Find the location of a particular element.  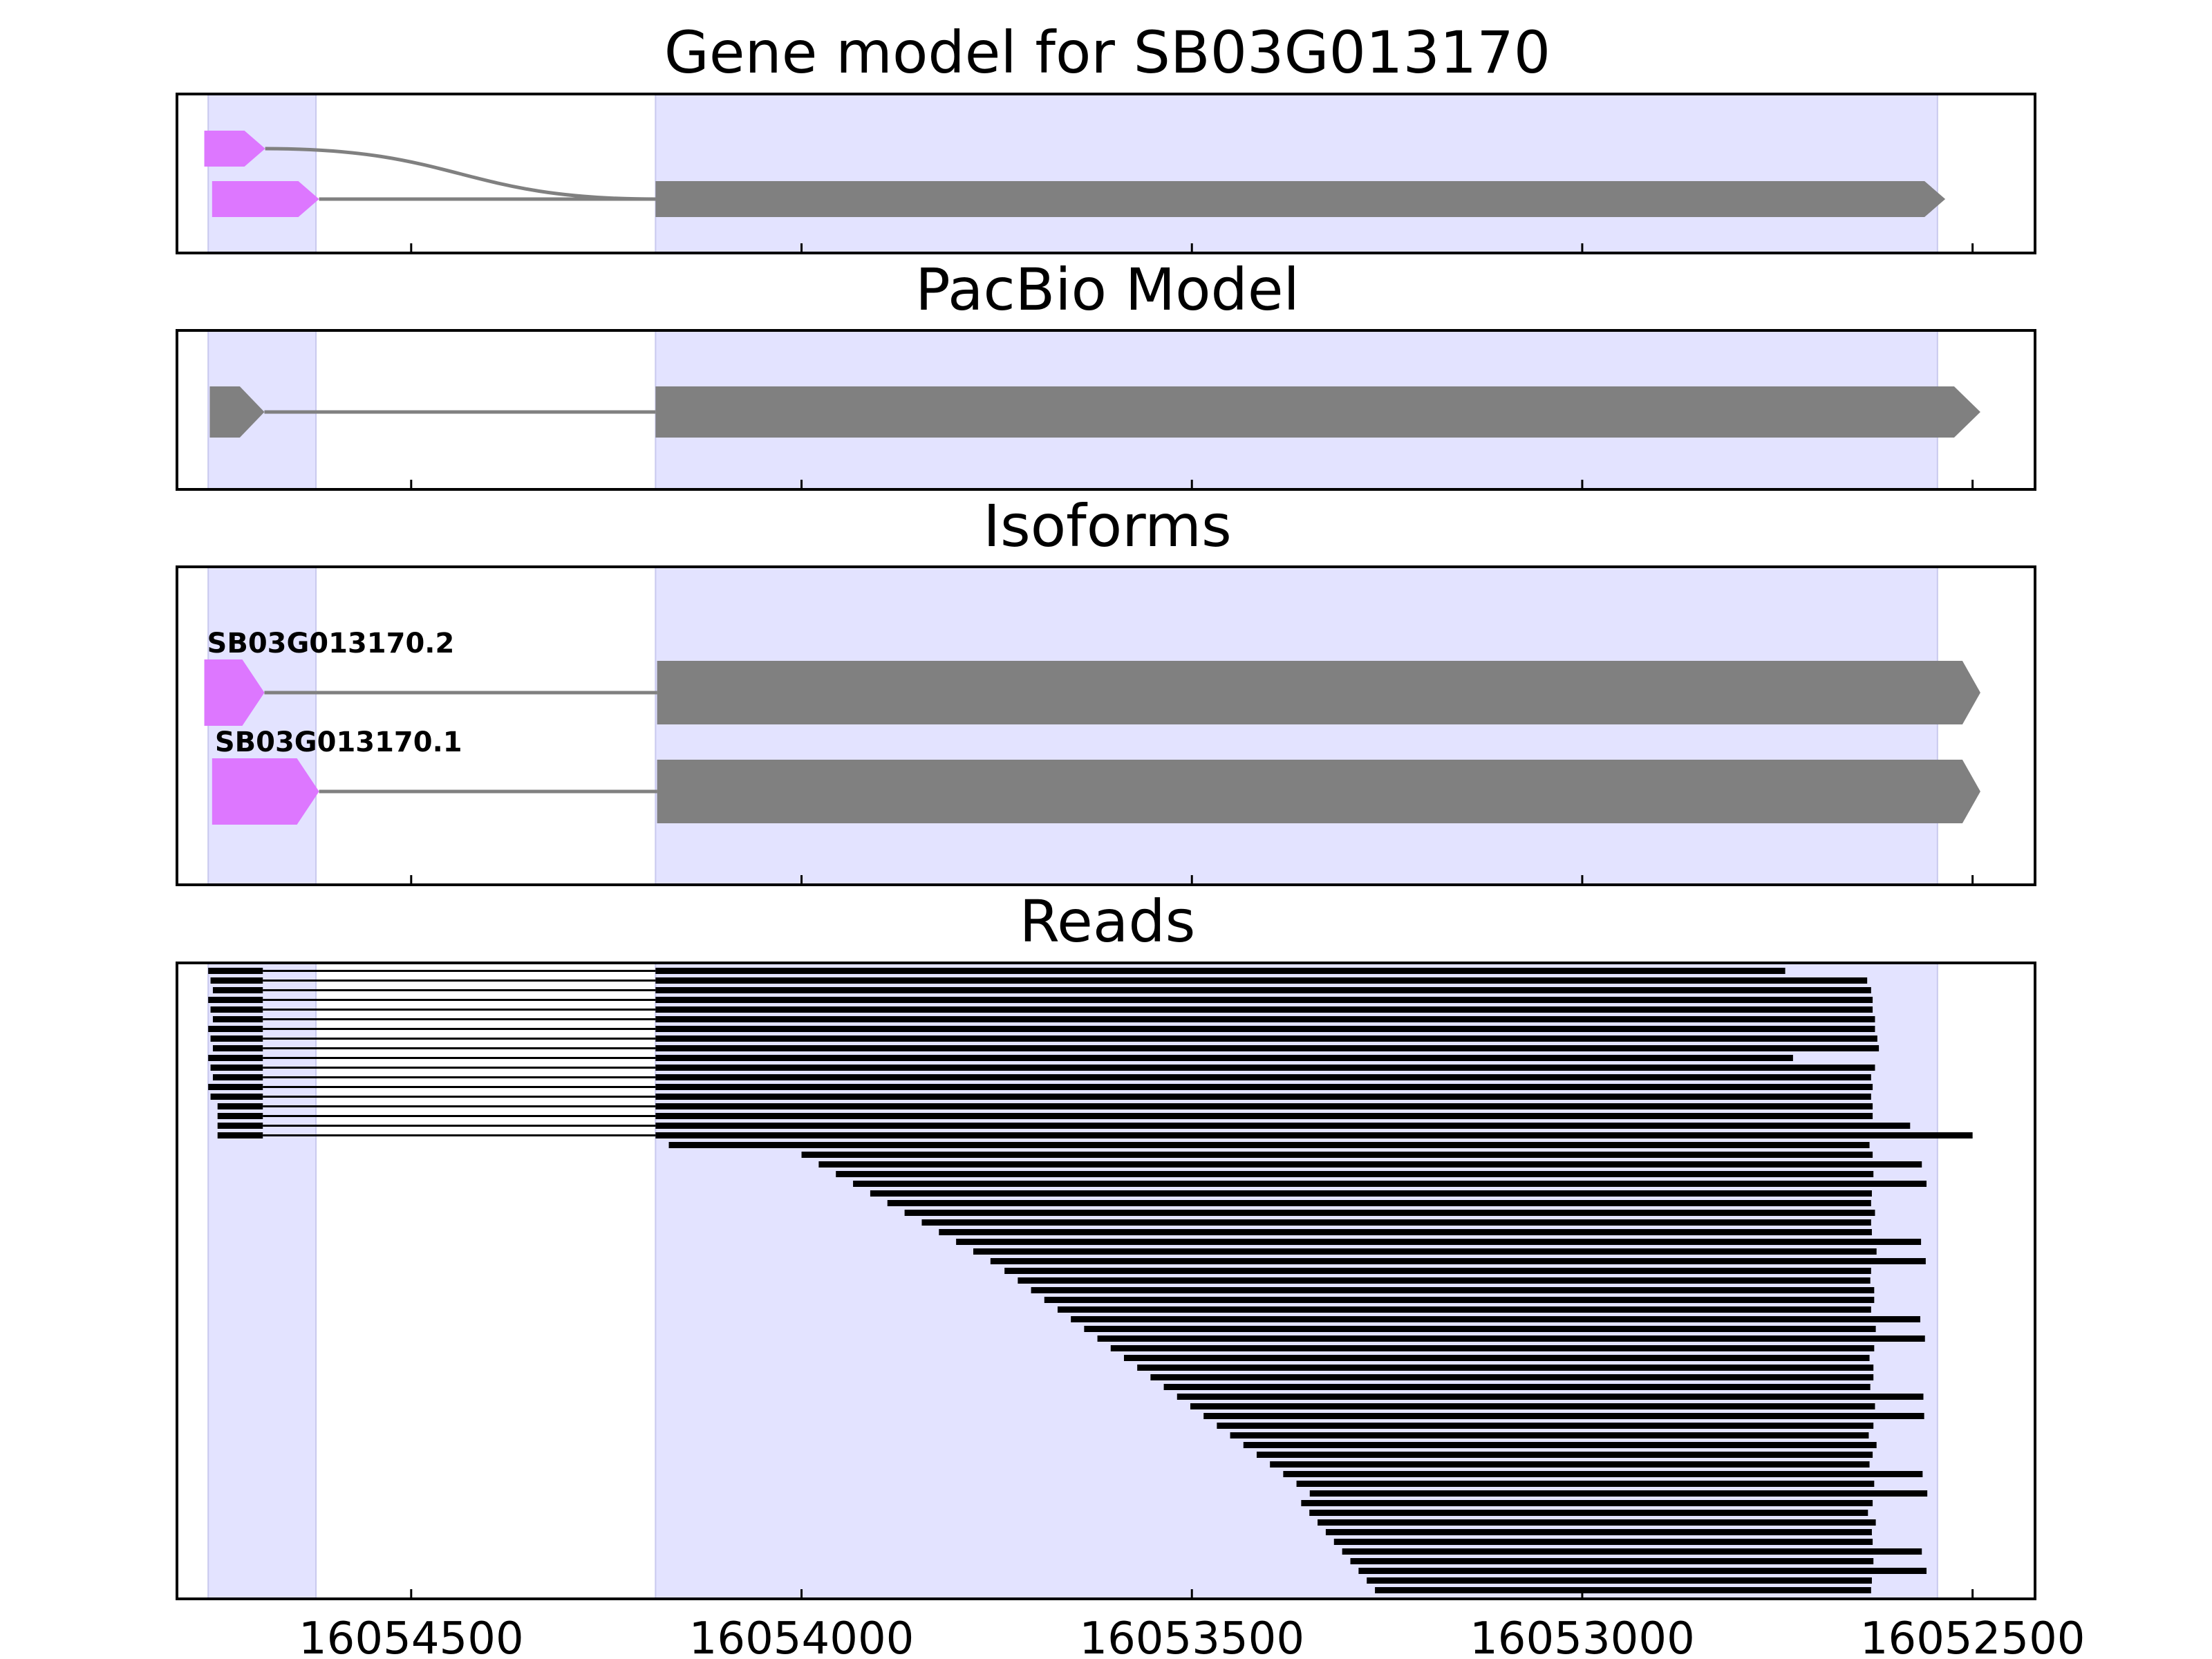

panel-pacbio-model: PacBio Model is located at coordinates (1106, 373).